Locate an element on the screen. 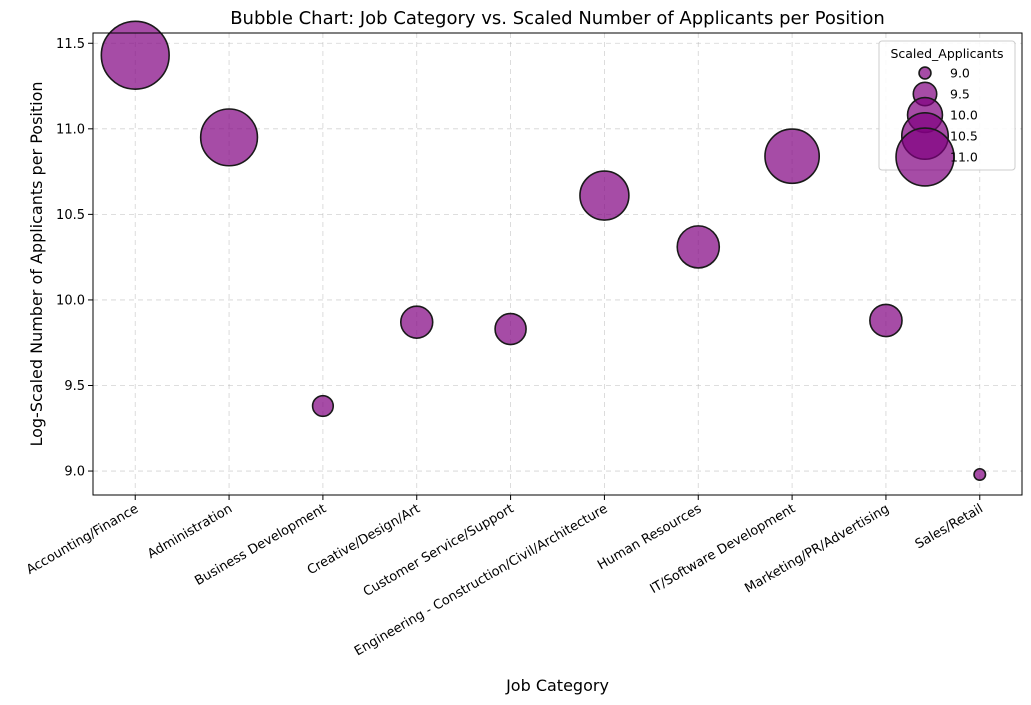 The width and height of the screenshot is (1031, 705). x-tick-label: Customer Service/Support is located at coordinates (439, 550).